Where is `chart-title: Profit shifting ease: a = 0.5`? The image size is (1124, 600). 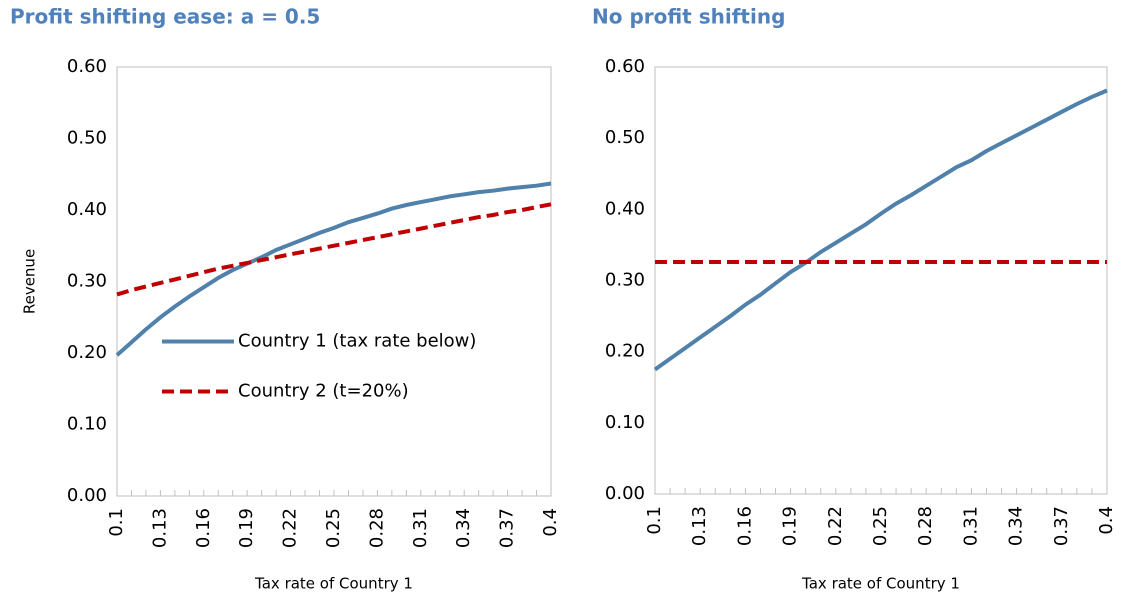 chart-title: Profit shifting ease: a = 0.5 is located at coordinates (165, 17).